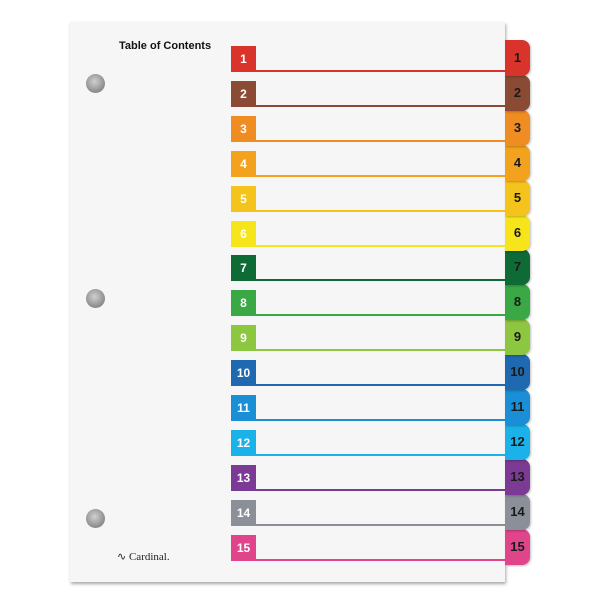 This screenshot has height=600, width=600. What do you see at coordinates (517, 337) in the screenshot?
I see `index-tab: 9` at bounding box center [517, 337].